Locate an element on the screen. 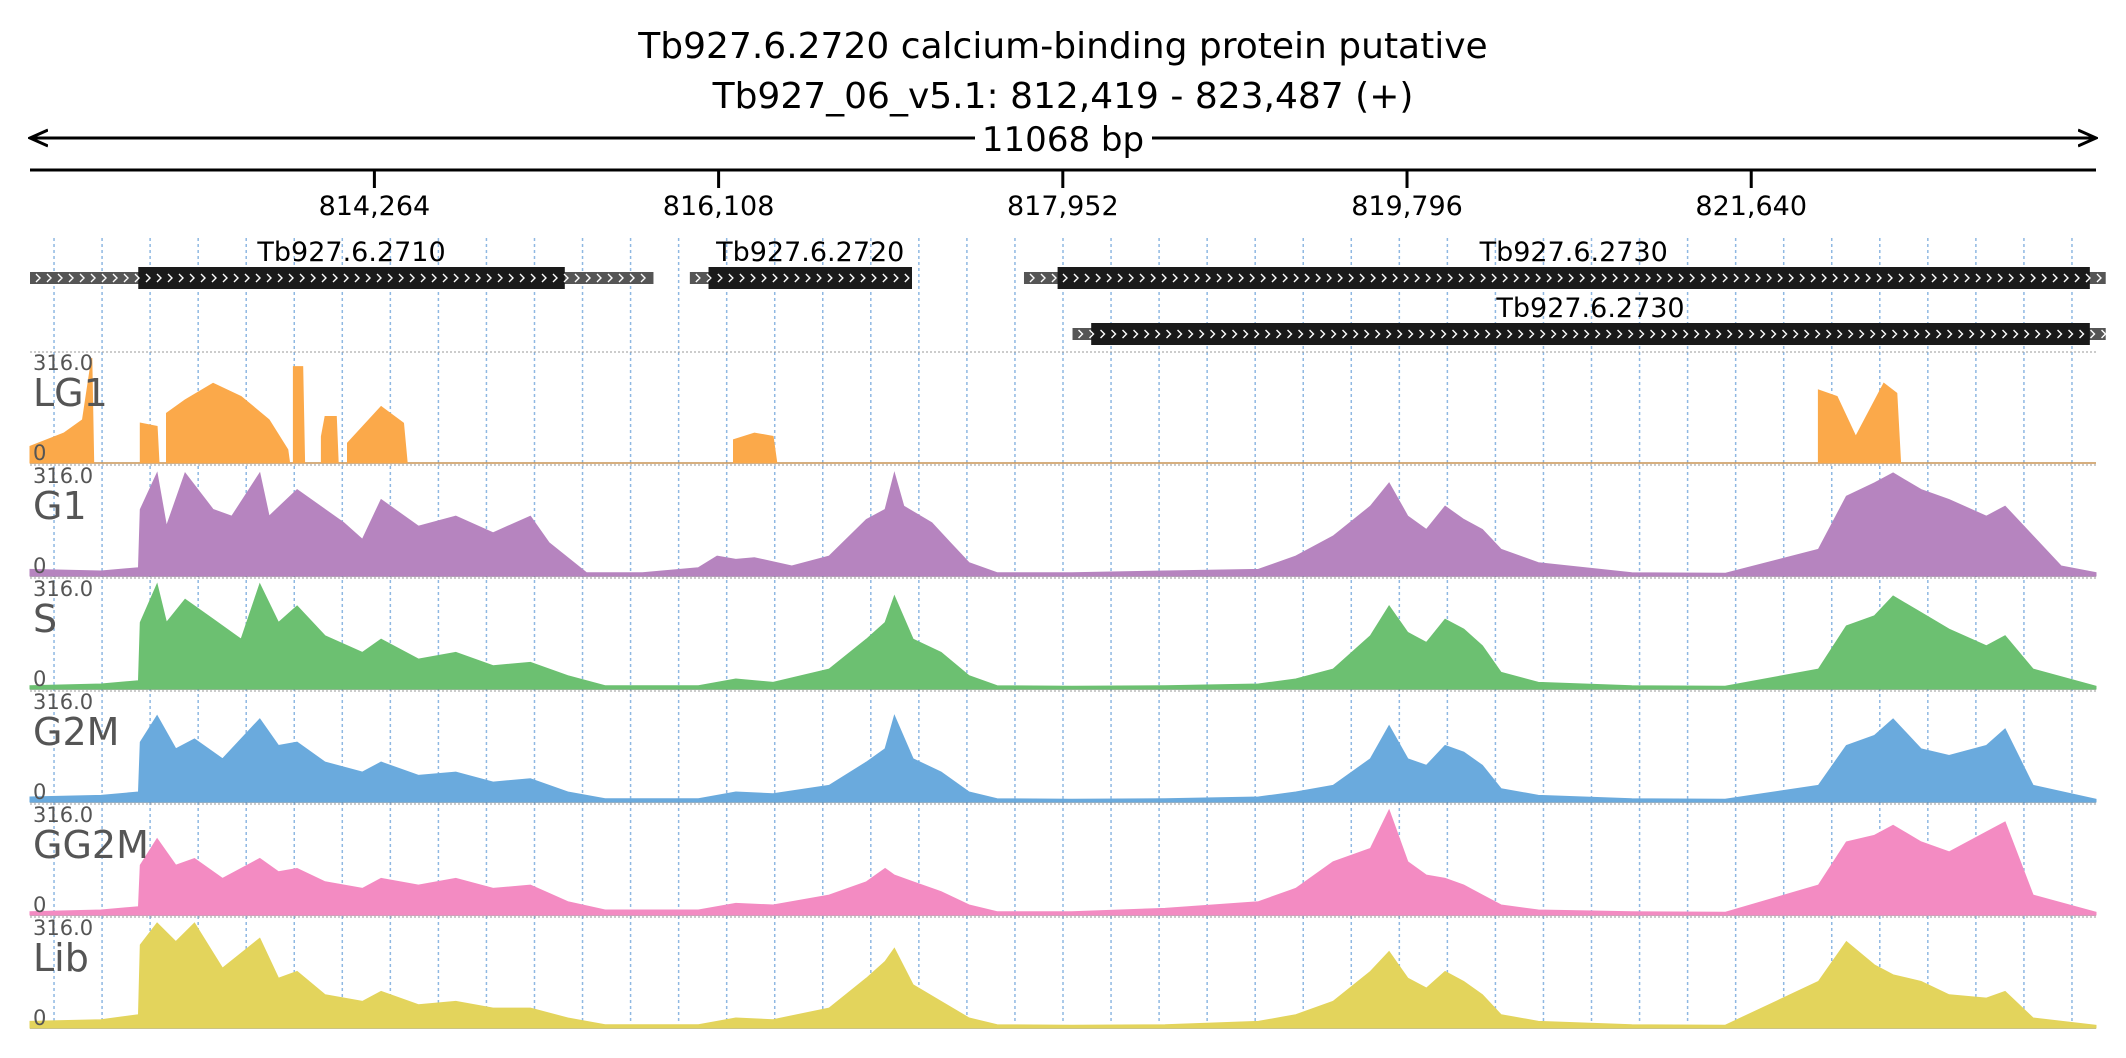 Image resolution: width=2126 pixels, height=1058 pixels. track-gg2m: 316.0 0 GG2M is located at coordinates (1063, 860).